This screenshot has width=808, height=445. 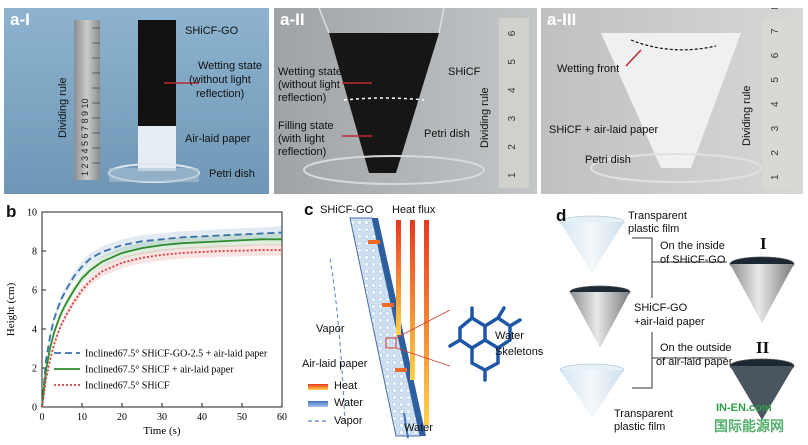 I want to click on panel-a3-photo, so click(x=672, y=101).